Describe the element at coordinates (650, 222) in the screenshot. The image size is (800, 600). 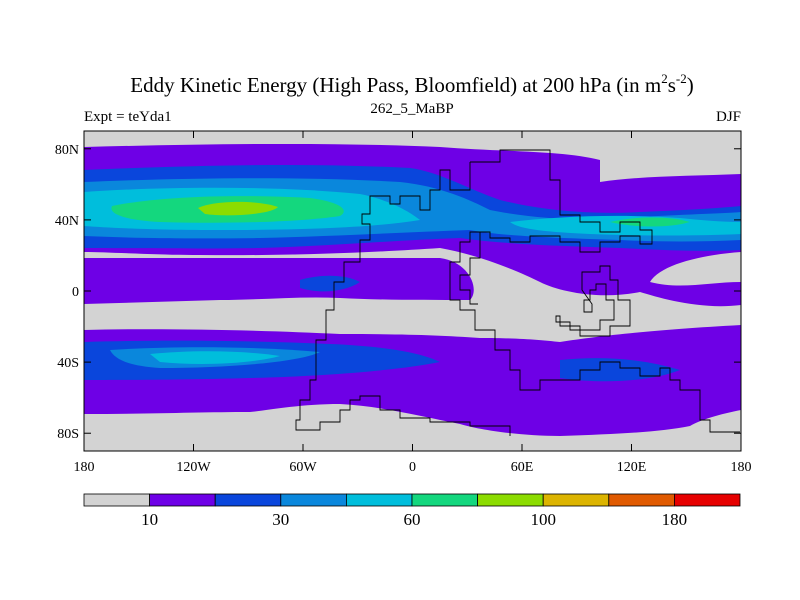
I see `field-pacific-level5` at that location.